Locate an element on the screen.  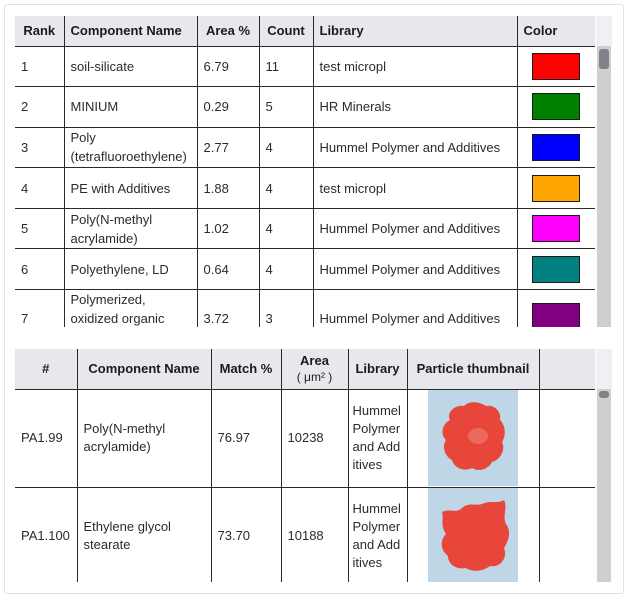
column-header-area: Area ( μm² ) is located at coordinates (315, 369).